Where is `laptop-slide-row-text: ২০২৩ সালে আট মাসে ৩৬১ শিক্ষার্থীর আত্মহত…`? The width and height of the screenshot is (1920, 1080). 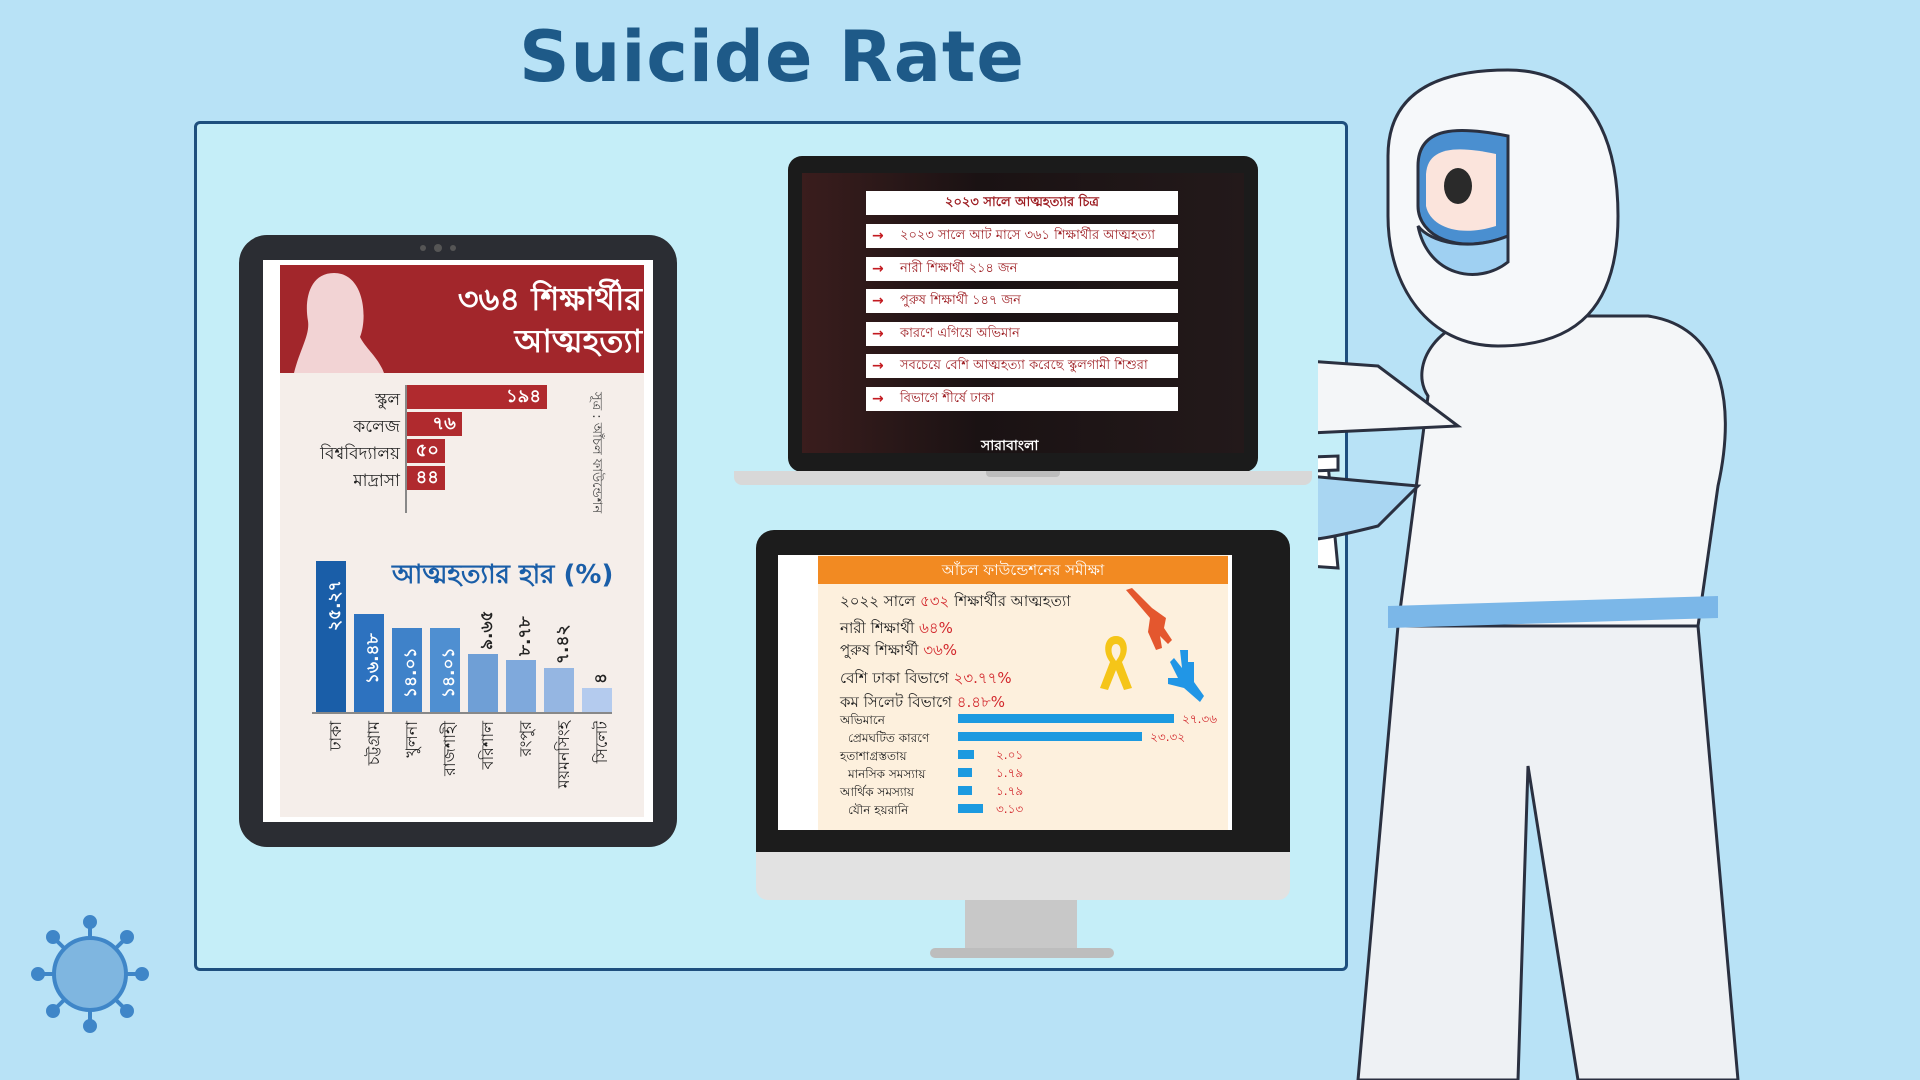
laptop-slide-row-text: ২০২৩ সালে আট মাসে ৩৬১ শিক্ষার্থীর আত্মহত… is located at coordinates (1028, 235).